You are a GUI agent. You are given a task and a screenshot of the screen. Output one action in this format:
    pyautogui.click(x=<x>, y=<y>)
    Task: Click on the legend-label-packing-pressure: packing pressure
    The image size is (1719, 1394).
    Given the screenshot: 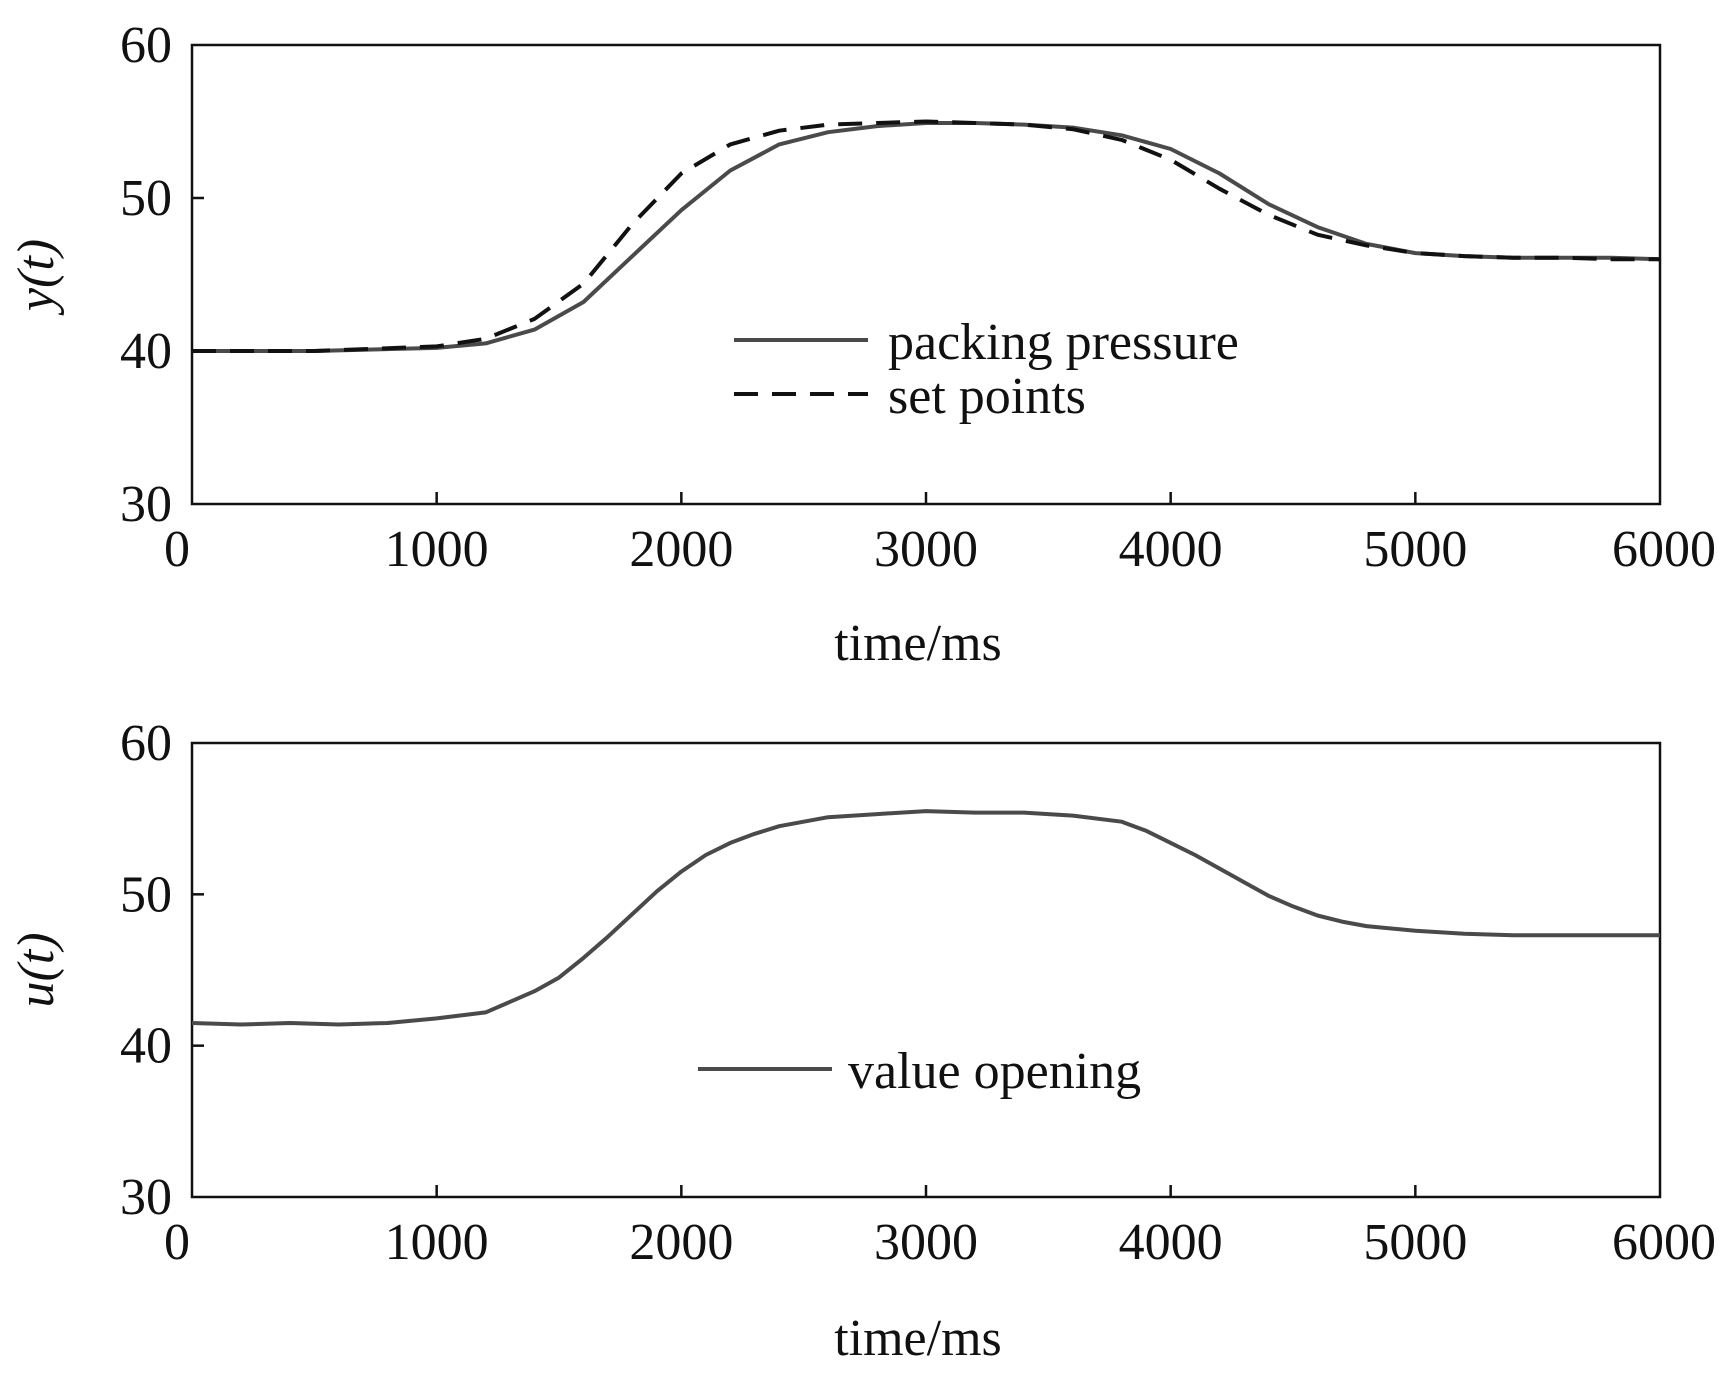 What is the action you would take?
    pyautogui.click(x=1063, y=342)
    